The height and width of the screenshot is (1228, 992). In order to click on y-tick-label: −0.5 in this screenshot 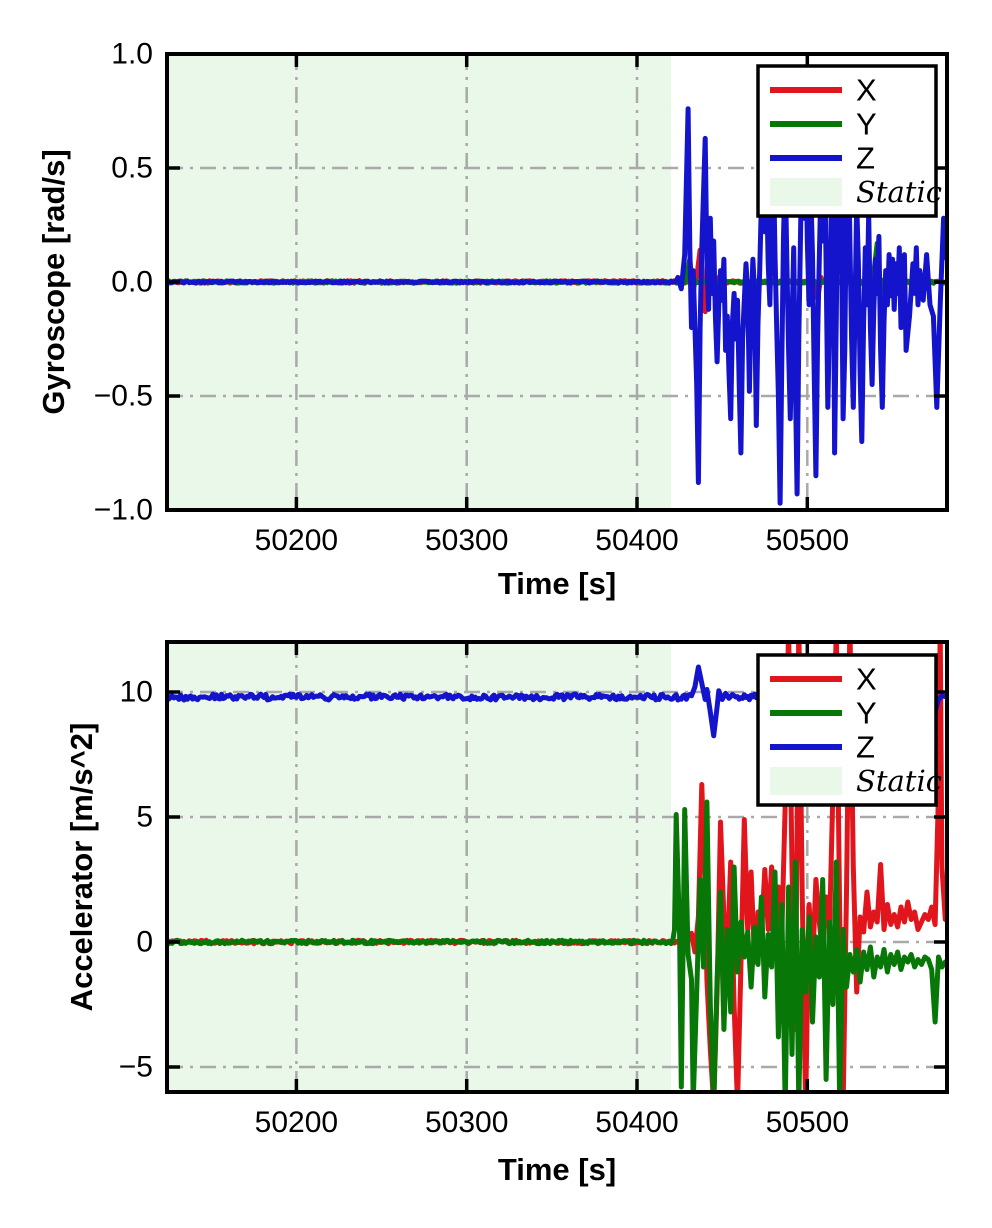, I will do `click(123, 396)`.